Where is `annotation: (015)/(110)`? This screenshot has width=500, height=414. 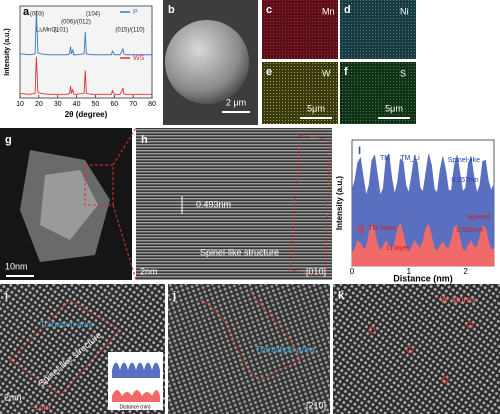 annotation: (015)/(110) is located at coordinates (129, 31).